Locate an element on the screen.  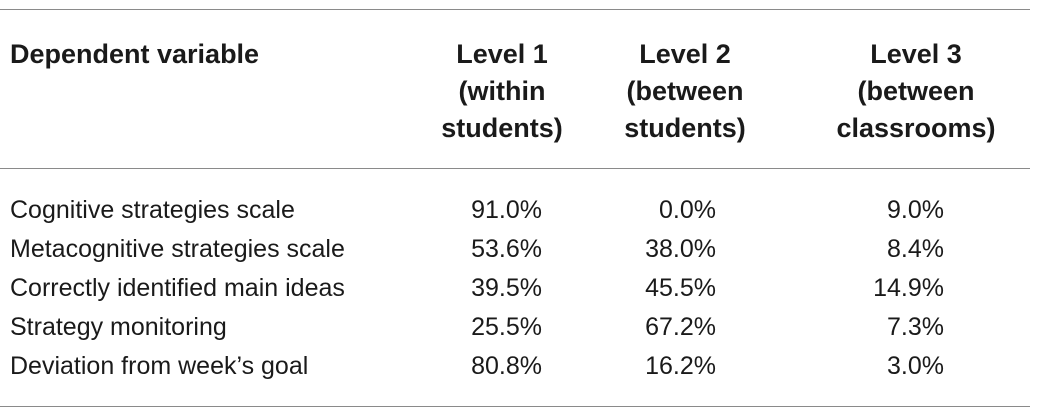
cell-level-1: 39.5% is located at coordinates (506, 288).